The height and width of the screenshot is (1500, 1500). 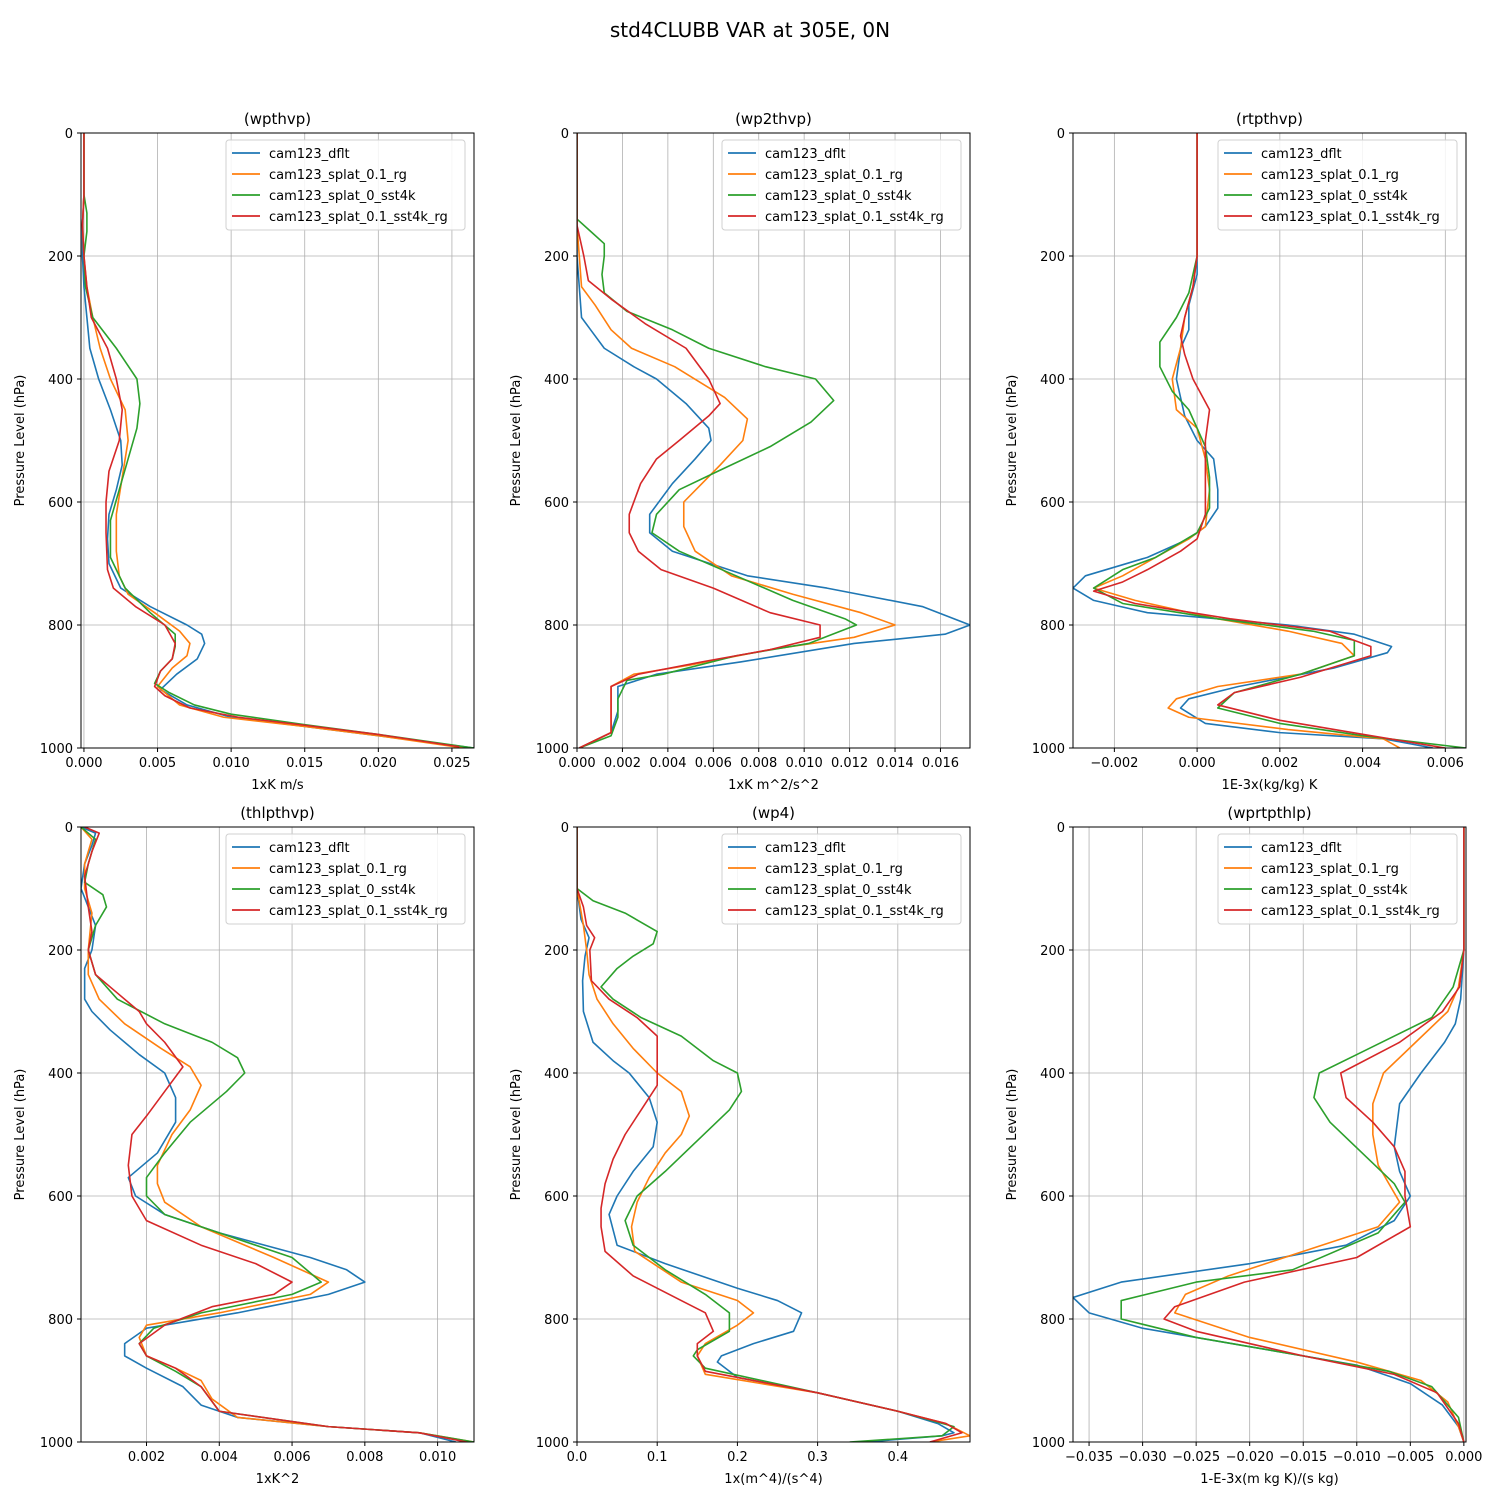 I want to click on x-tick-label: −0.010, so click(x=1357, y=1457).